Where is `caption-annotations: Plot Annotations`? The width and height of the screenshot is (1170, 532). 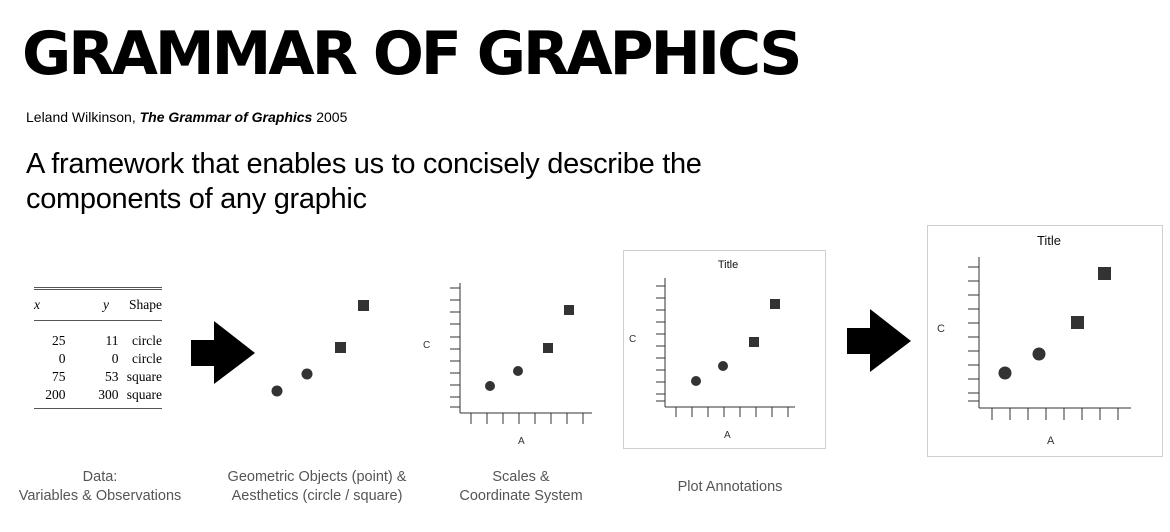
caption-annotations: Plot Annotations is located at coordinates (730, 487).